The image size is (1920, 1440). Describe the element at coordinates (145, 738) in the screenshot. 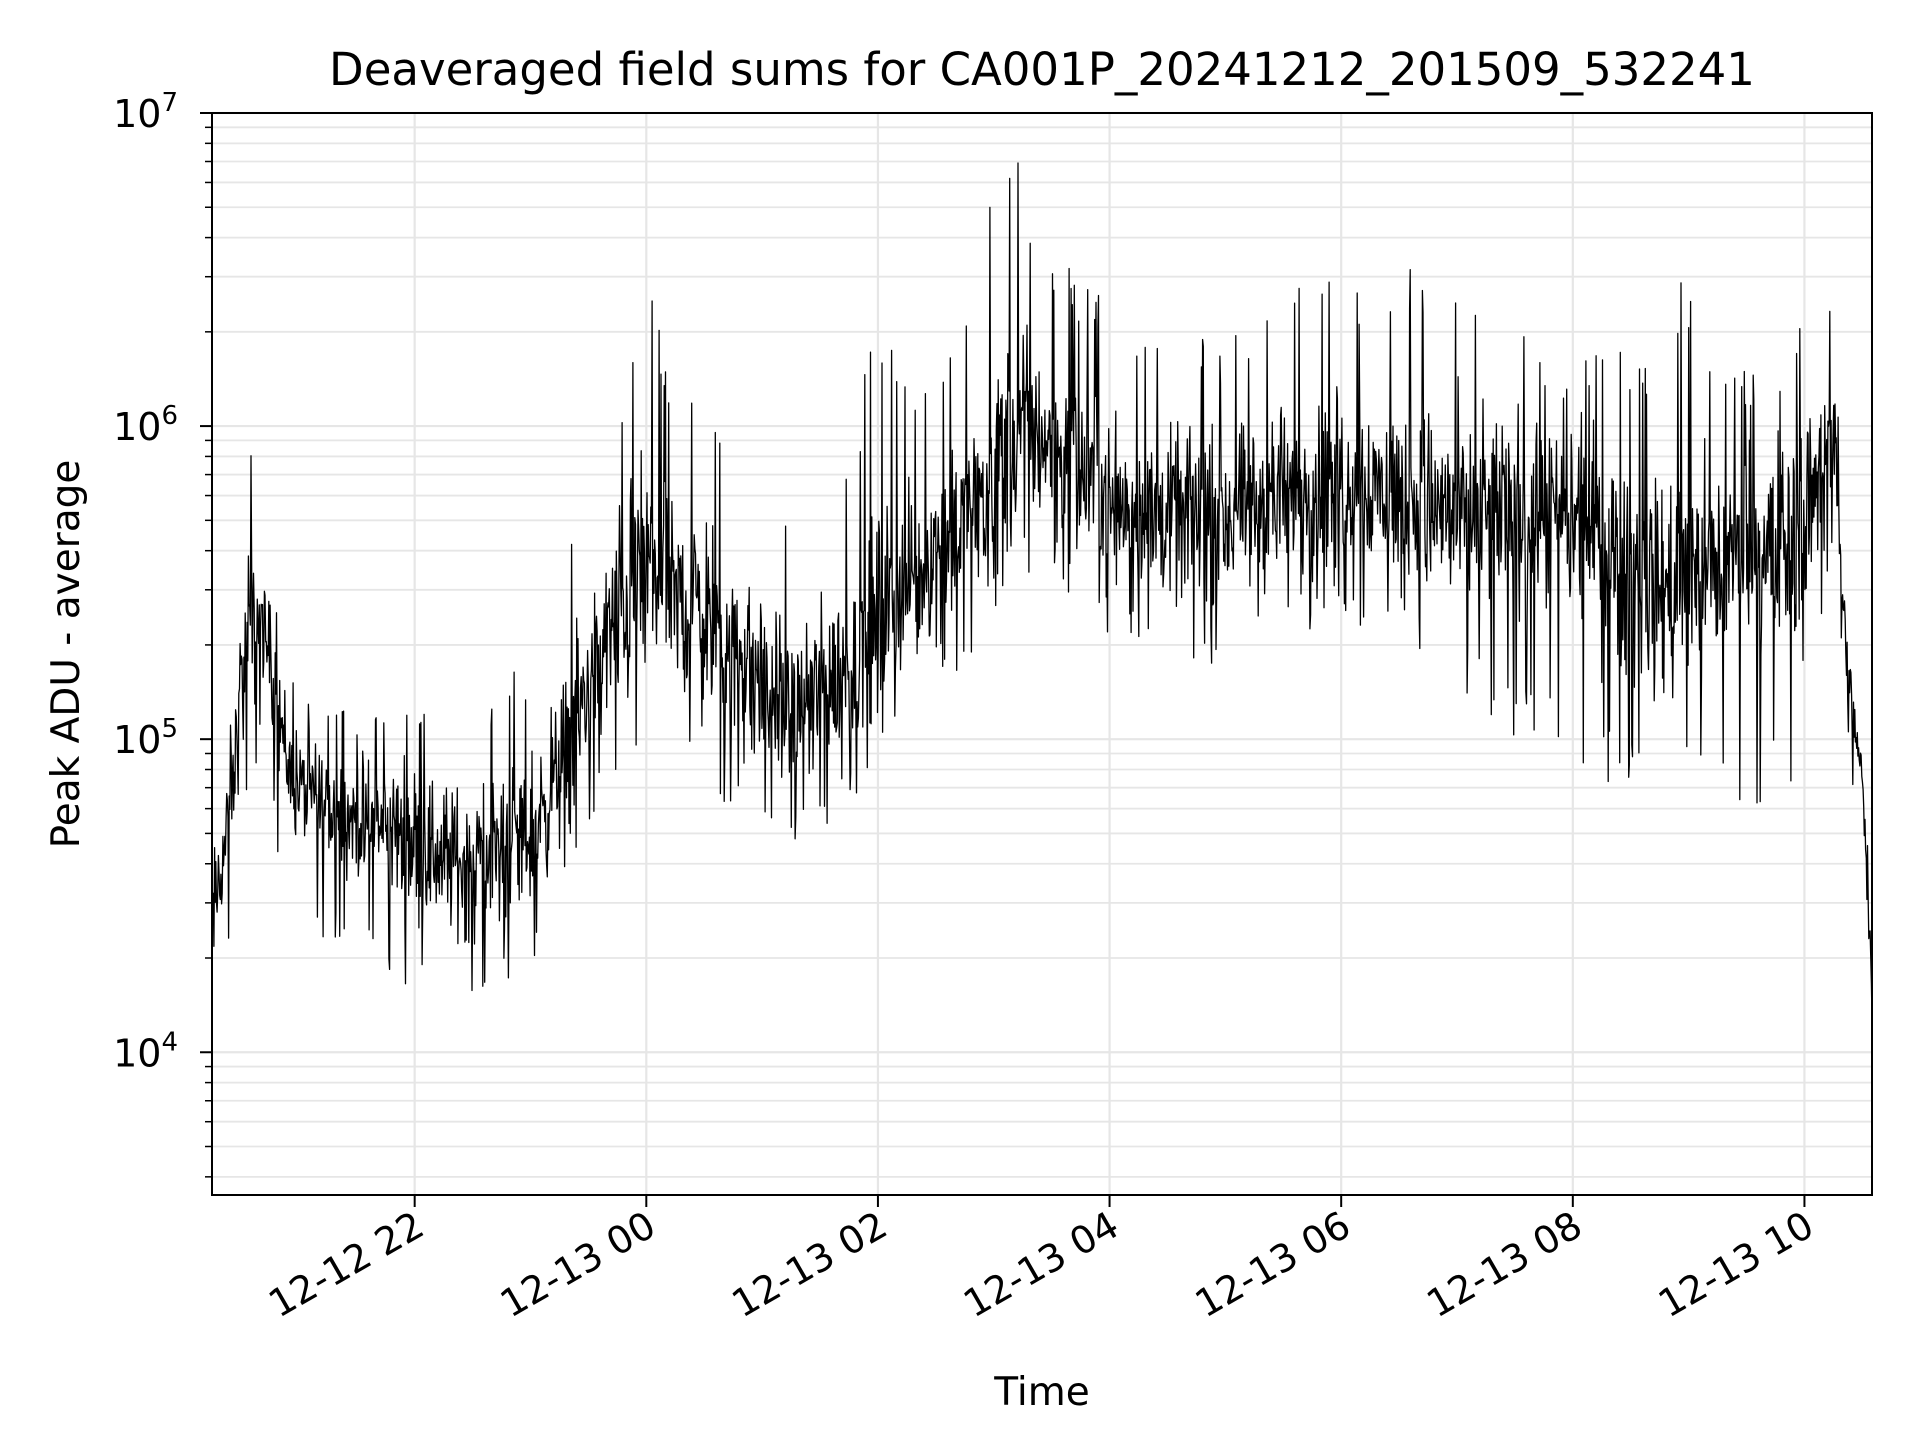

I see `y-tick-label: 105` at that location.